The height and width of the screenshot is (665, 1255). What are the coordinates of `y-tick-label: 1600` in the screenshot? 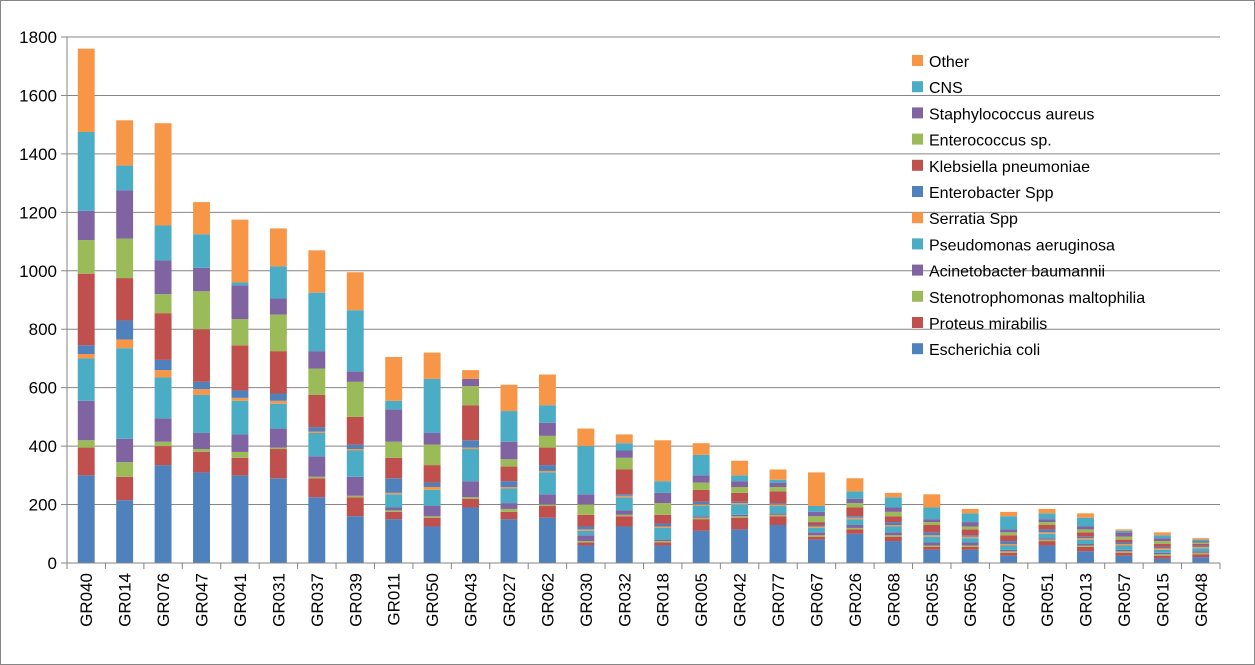 It's located at (38, 95).